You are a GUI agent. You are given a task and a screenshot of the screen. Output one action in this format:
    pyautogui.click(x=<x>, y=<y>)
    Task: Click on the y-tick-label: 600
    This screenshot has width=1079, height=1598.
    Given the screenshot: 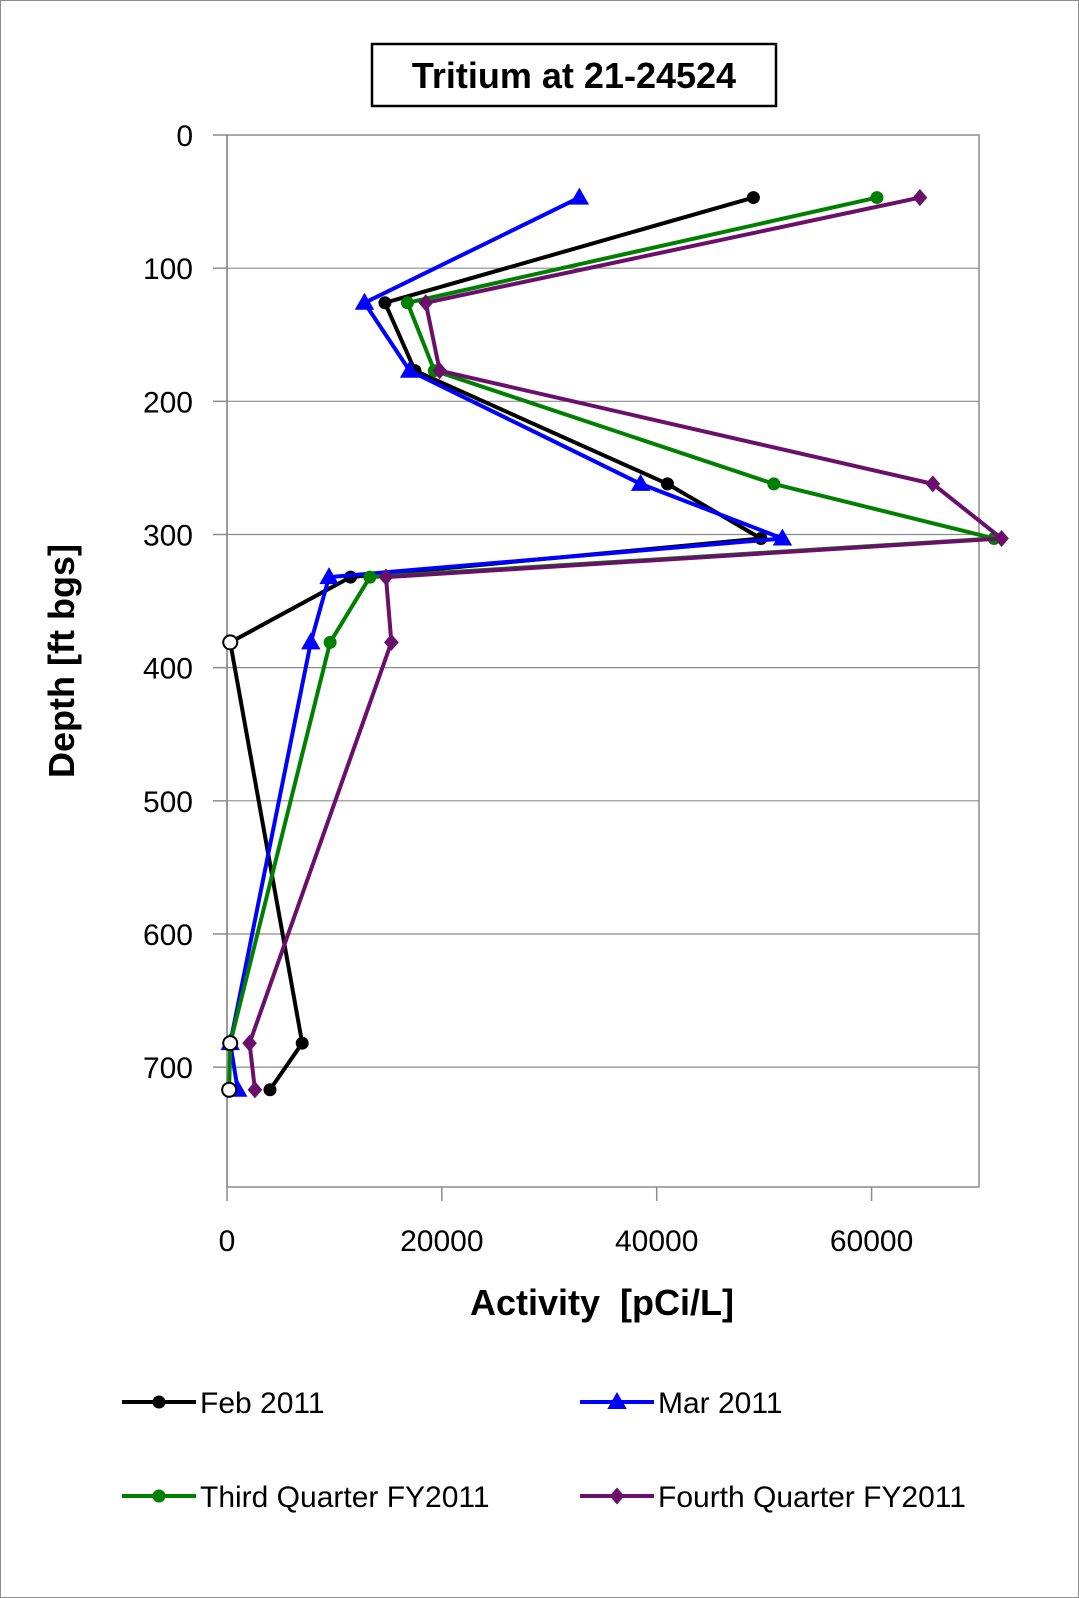 What is the action you would take?
    pyautogui.click(x=168, y=935)
    